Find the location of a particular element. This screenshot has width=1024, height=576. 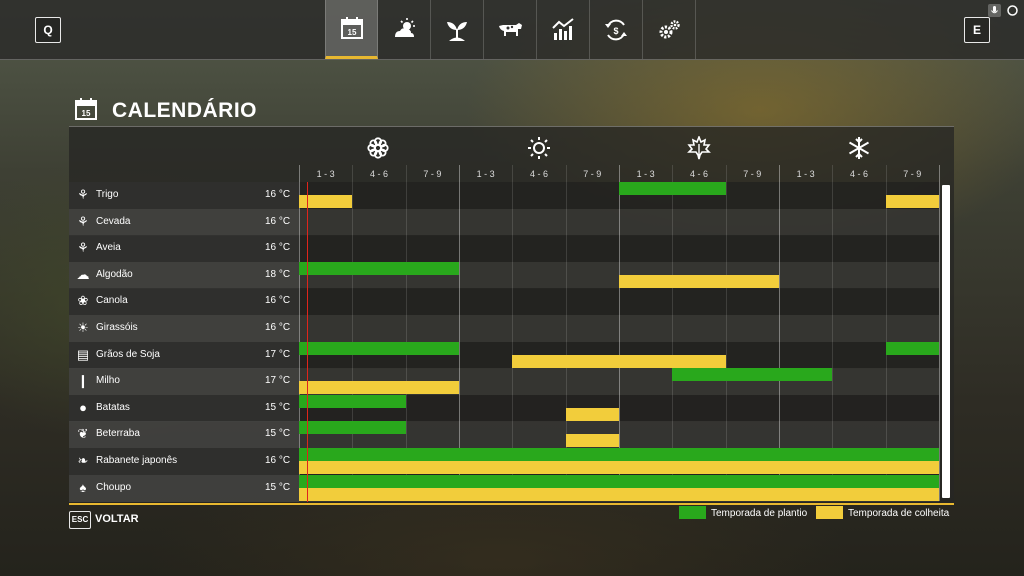

crop-name: Girassóis is located at coordinates (117, 327).